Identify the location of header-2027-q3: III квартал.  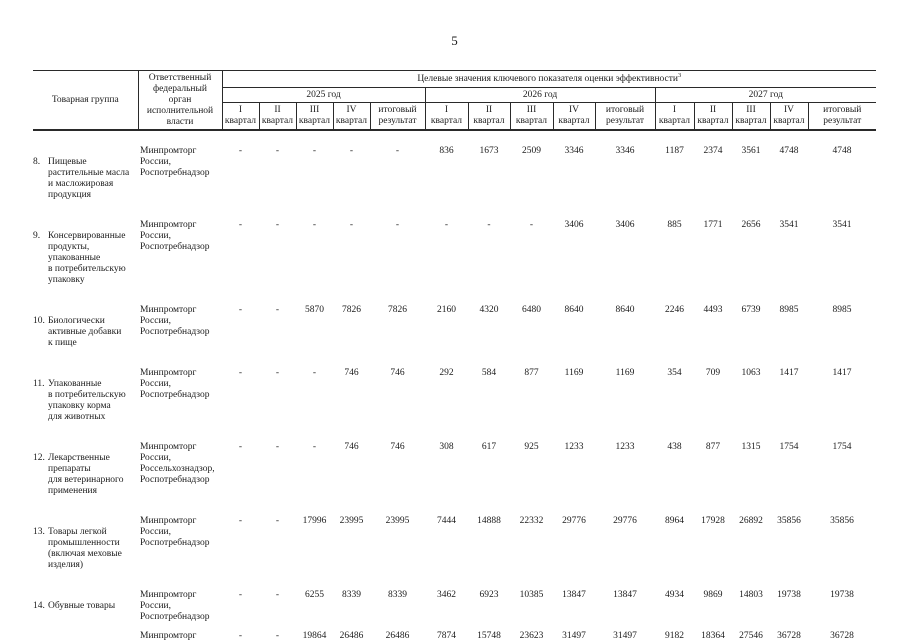
(751, 116).